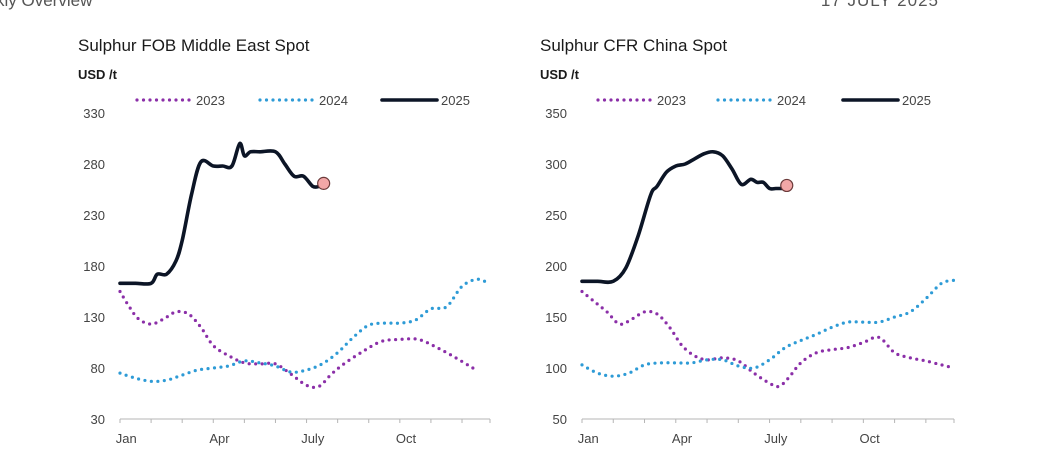 The height and width of the screenshot is (475, 1041). Describe the element at coordinates (556, 215) in the screenshot. I see `y-tick-label: 250` at that location.